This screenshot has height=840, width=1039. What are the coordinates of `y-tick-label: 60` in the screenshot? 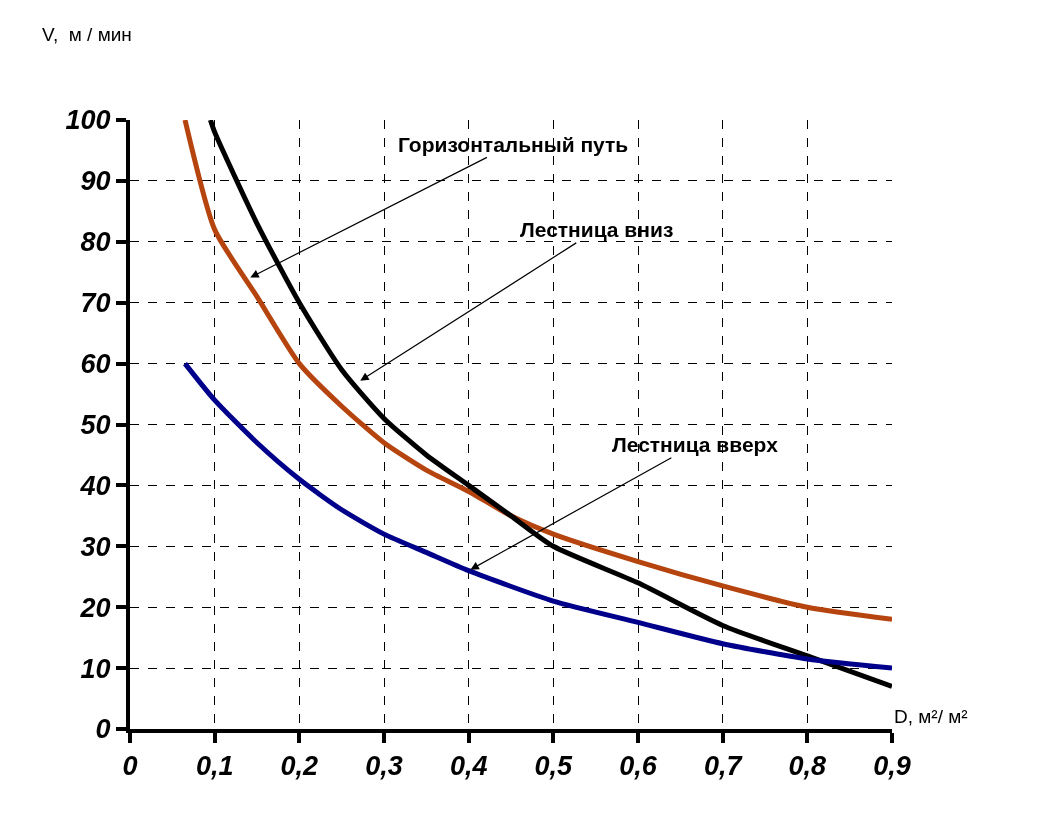 It's located at (95, 364).